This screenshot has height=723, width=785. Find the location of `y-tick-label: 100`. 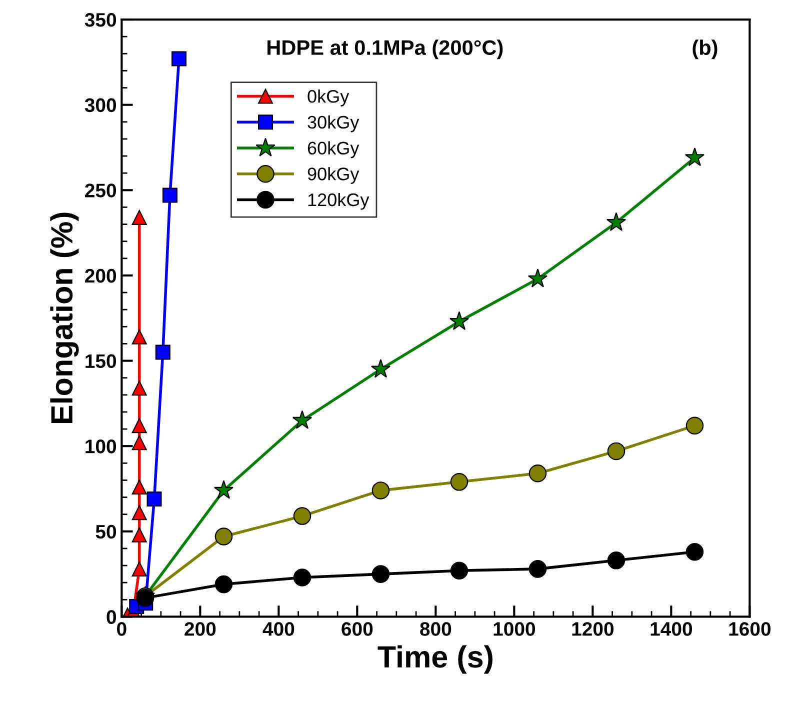

y-tick-label: 100 is located at coordinates (101, 447).